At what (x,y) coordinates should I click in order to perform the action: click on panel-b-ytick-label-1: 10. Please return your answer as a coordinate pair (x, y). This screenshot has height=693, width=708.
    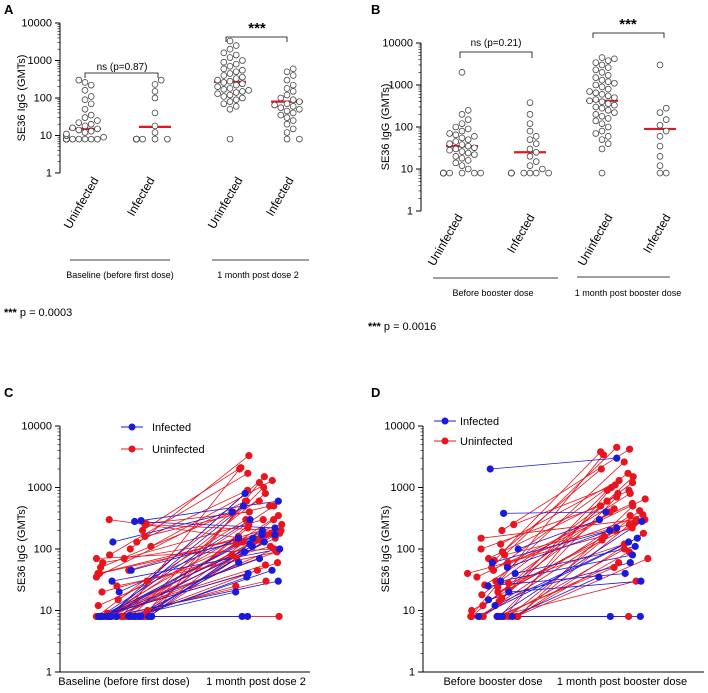
    Looking at the image, I should click on (407, 170).